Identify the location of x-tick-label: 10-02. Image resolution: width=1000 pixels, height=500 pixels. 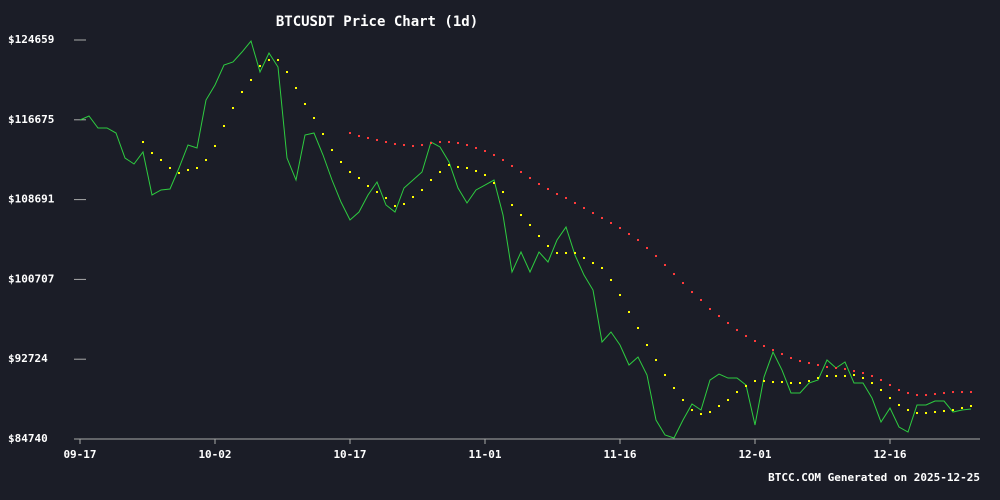
(214, 454).